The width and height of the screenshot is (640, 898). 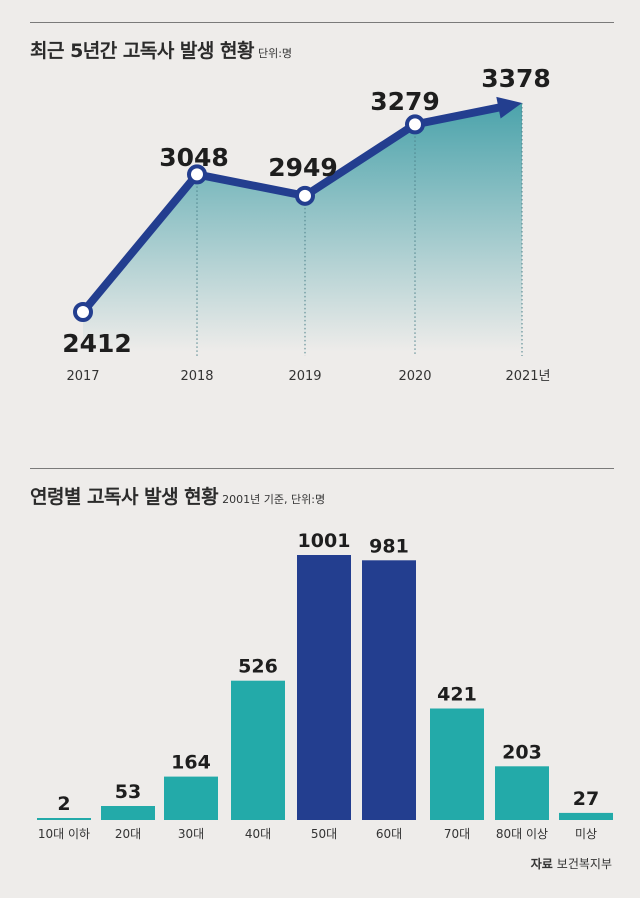 What do you see at coordinates (527, 376) in the screenshot?
I see `x-tick-2021년: 2021년` at bounding box center [527, 376].